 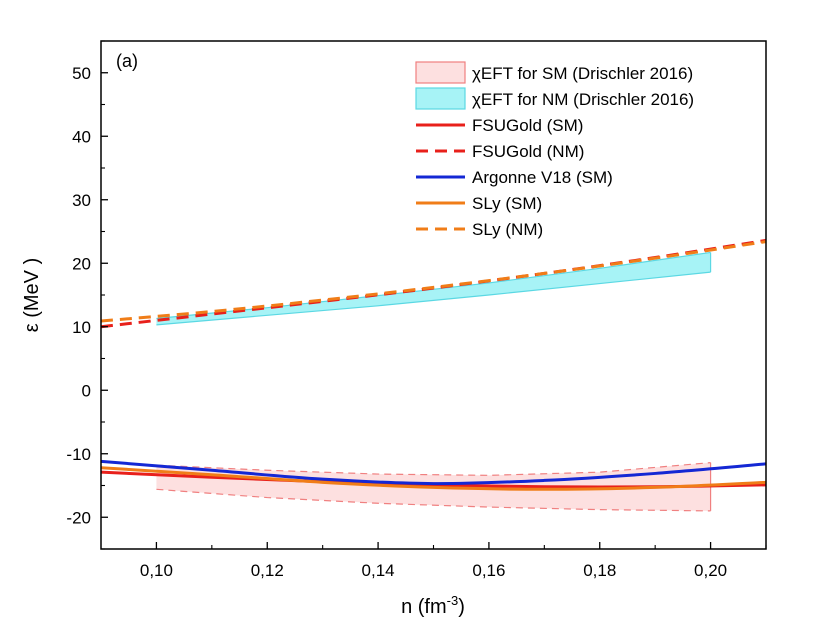 What do you see at coordinates (583, 99) in the screenshot?
I see `legend-label-eft-for-nm-drischler-2016: χEFT for NM (Drischler 2016)` at bounding box center [583, 99].